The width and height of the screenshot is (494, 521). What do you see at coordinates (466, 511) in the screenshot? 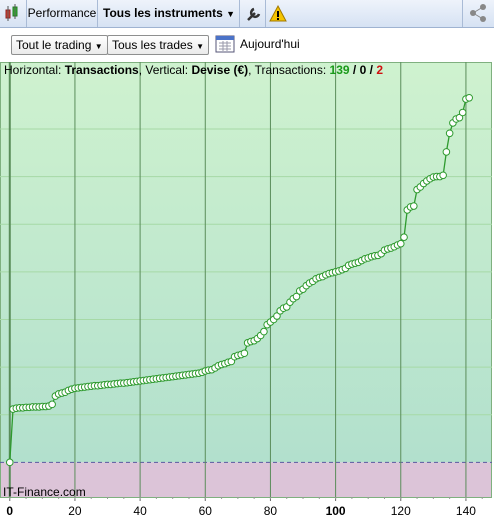
I see `x-tick-label: 140` at bounding box center [466, 511].